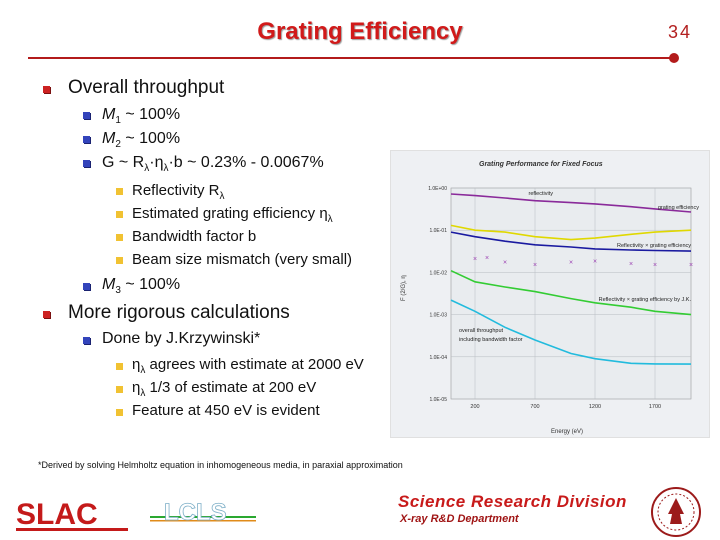 The height and width of the screenshot is (540, 720). Describe the element at coordinates (352, 58) in the screenshot. I see `title-divider` at that location.